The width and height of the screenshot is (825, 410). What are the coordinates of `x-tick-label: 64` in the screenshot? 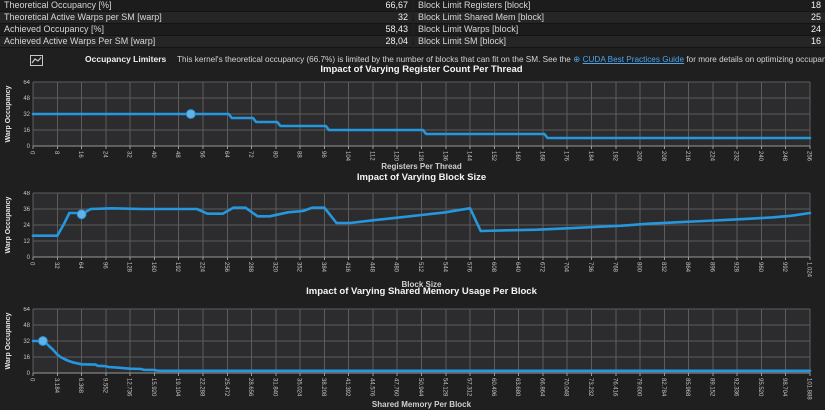 It's located at (80, 265).